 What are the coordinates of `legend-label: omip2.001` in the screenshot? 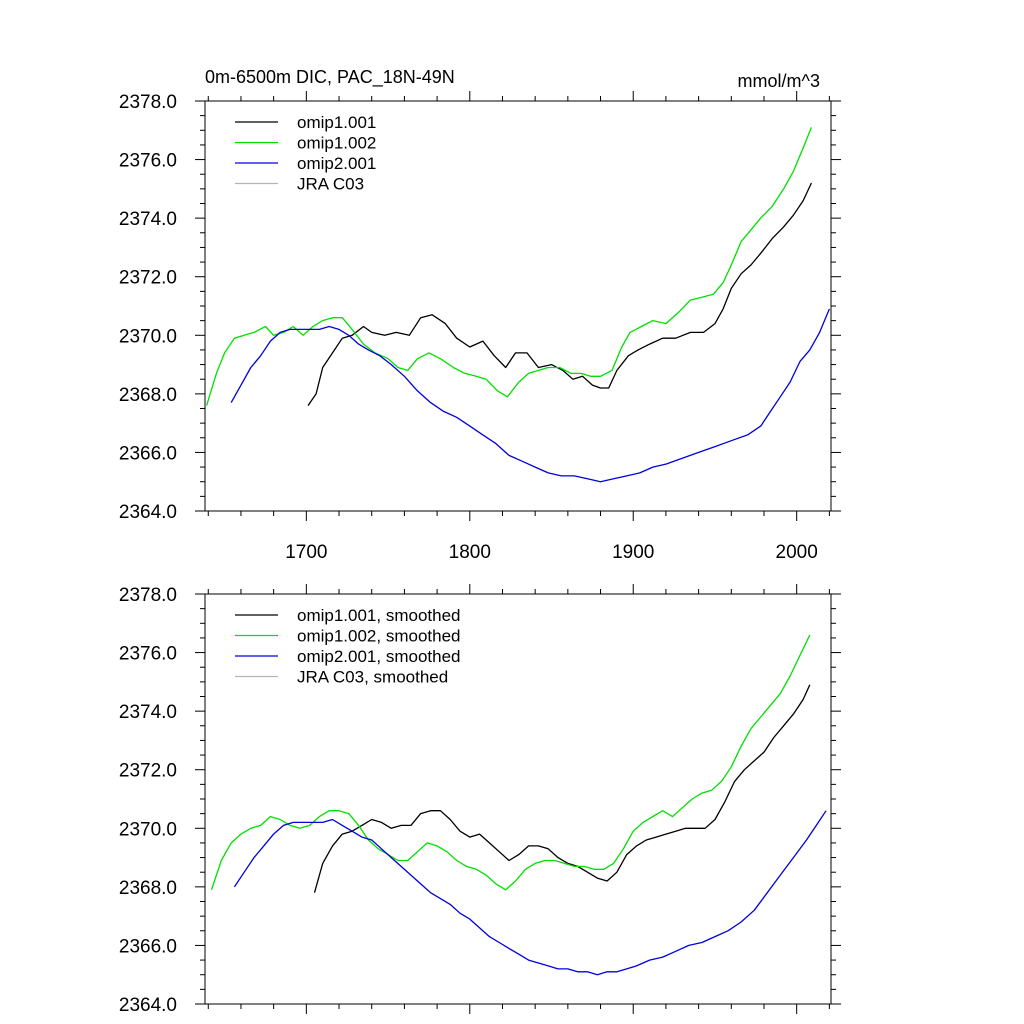 It's located at (336, 163).